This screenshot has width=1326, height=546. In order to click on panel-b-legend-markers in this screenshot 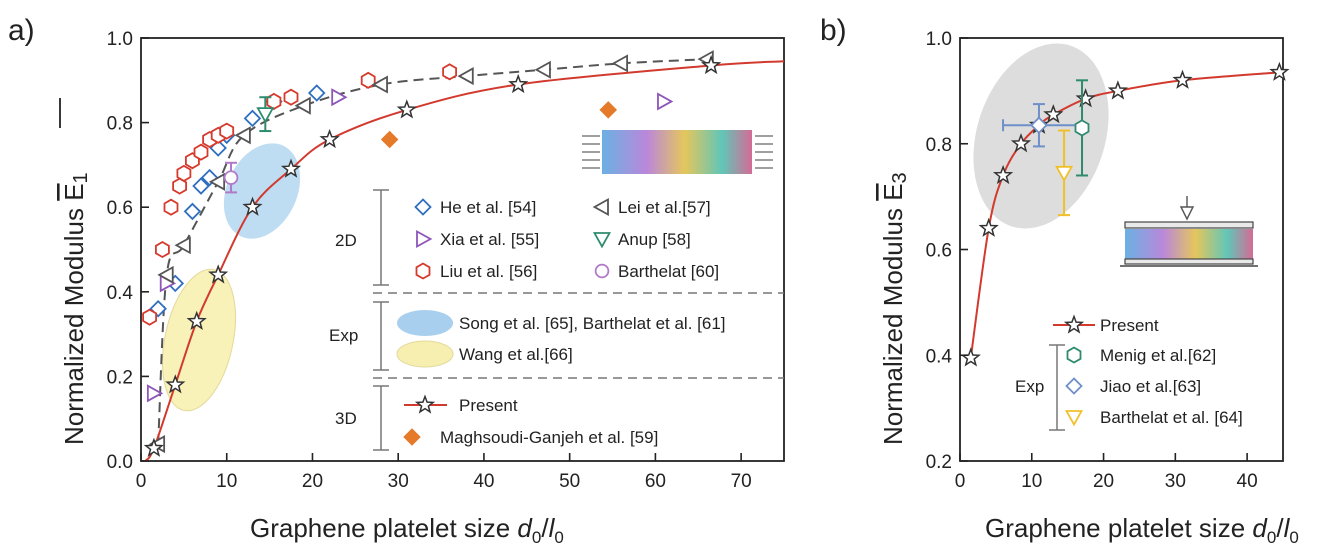, I will do `click(1074, 370)`.